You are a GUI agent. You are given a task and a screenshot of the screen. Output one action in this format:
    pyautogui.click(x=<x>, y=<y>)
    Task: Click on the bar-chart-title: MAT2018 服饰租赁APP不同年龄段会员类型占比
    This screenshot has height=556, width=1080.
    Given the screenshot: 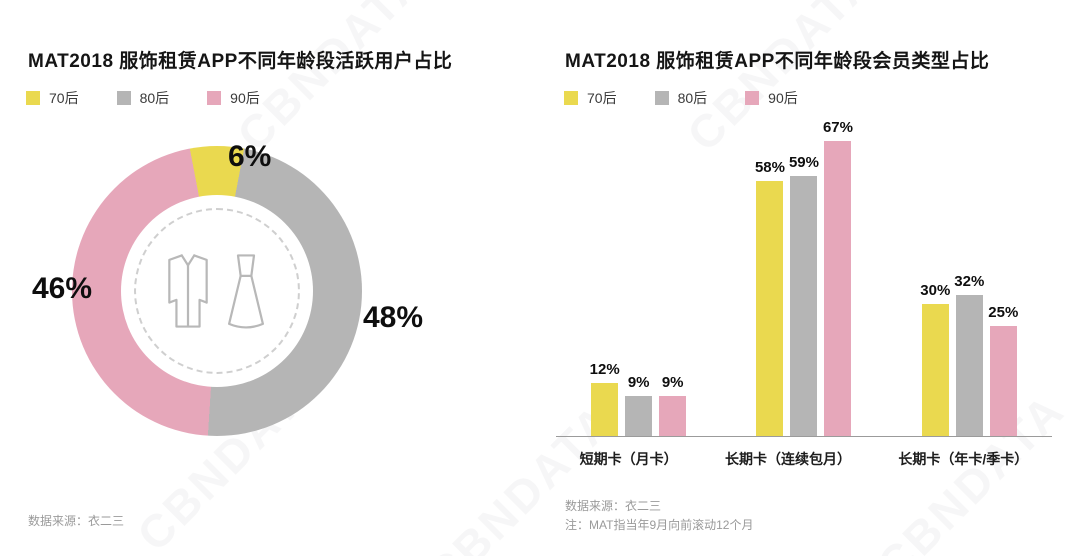 What is the action you would take?
    pyautogui.click(x=777, y=61)
    